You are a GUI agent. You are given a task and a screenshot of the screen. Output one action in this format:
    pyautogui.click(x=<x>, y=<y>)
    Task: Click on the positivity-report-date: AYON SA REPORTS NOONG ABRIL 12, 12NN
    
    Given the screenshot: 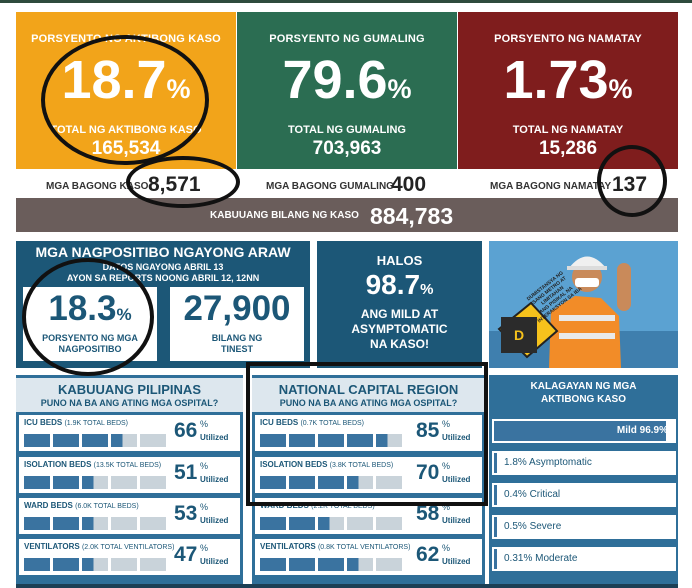 What is the action you would take?
    pyautogui.click(x=163, y=278)
    